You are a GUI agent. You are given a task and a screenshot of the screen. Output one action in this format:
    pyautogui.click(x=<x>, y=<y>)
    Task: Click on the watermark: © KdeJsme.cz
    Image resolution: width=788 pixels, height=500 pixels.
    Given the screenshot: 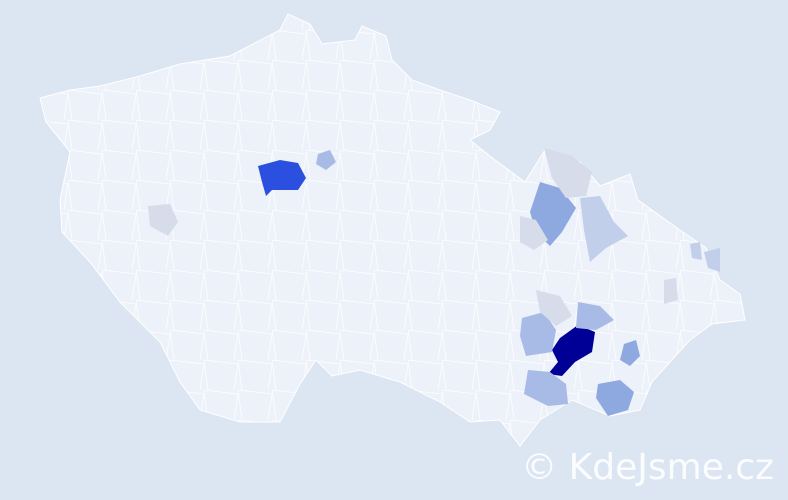 What is the action you would take?
    pyautogui.click(x=647, y=467)
    